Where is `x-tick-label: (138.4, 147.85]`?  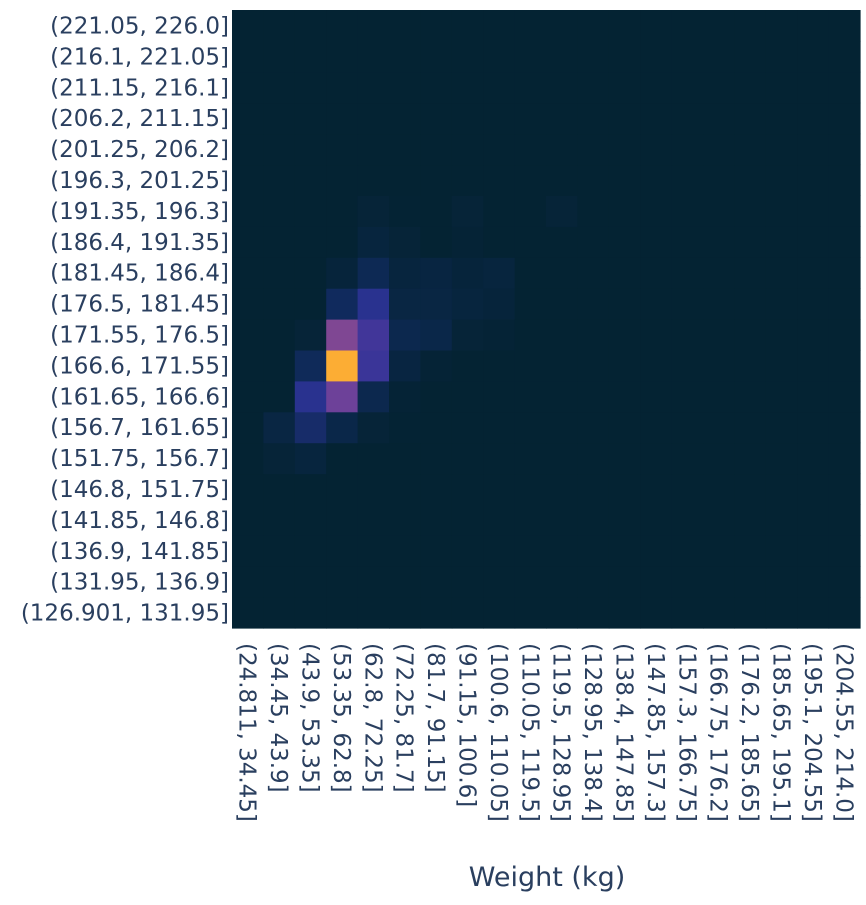
x-tick-label: (138.4, 147.85] is located at coordinates (624, 732).